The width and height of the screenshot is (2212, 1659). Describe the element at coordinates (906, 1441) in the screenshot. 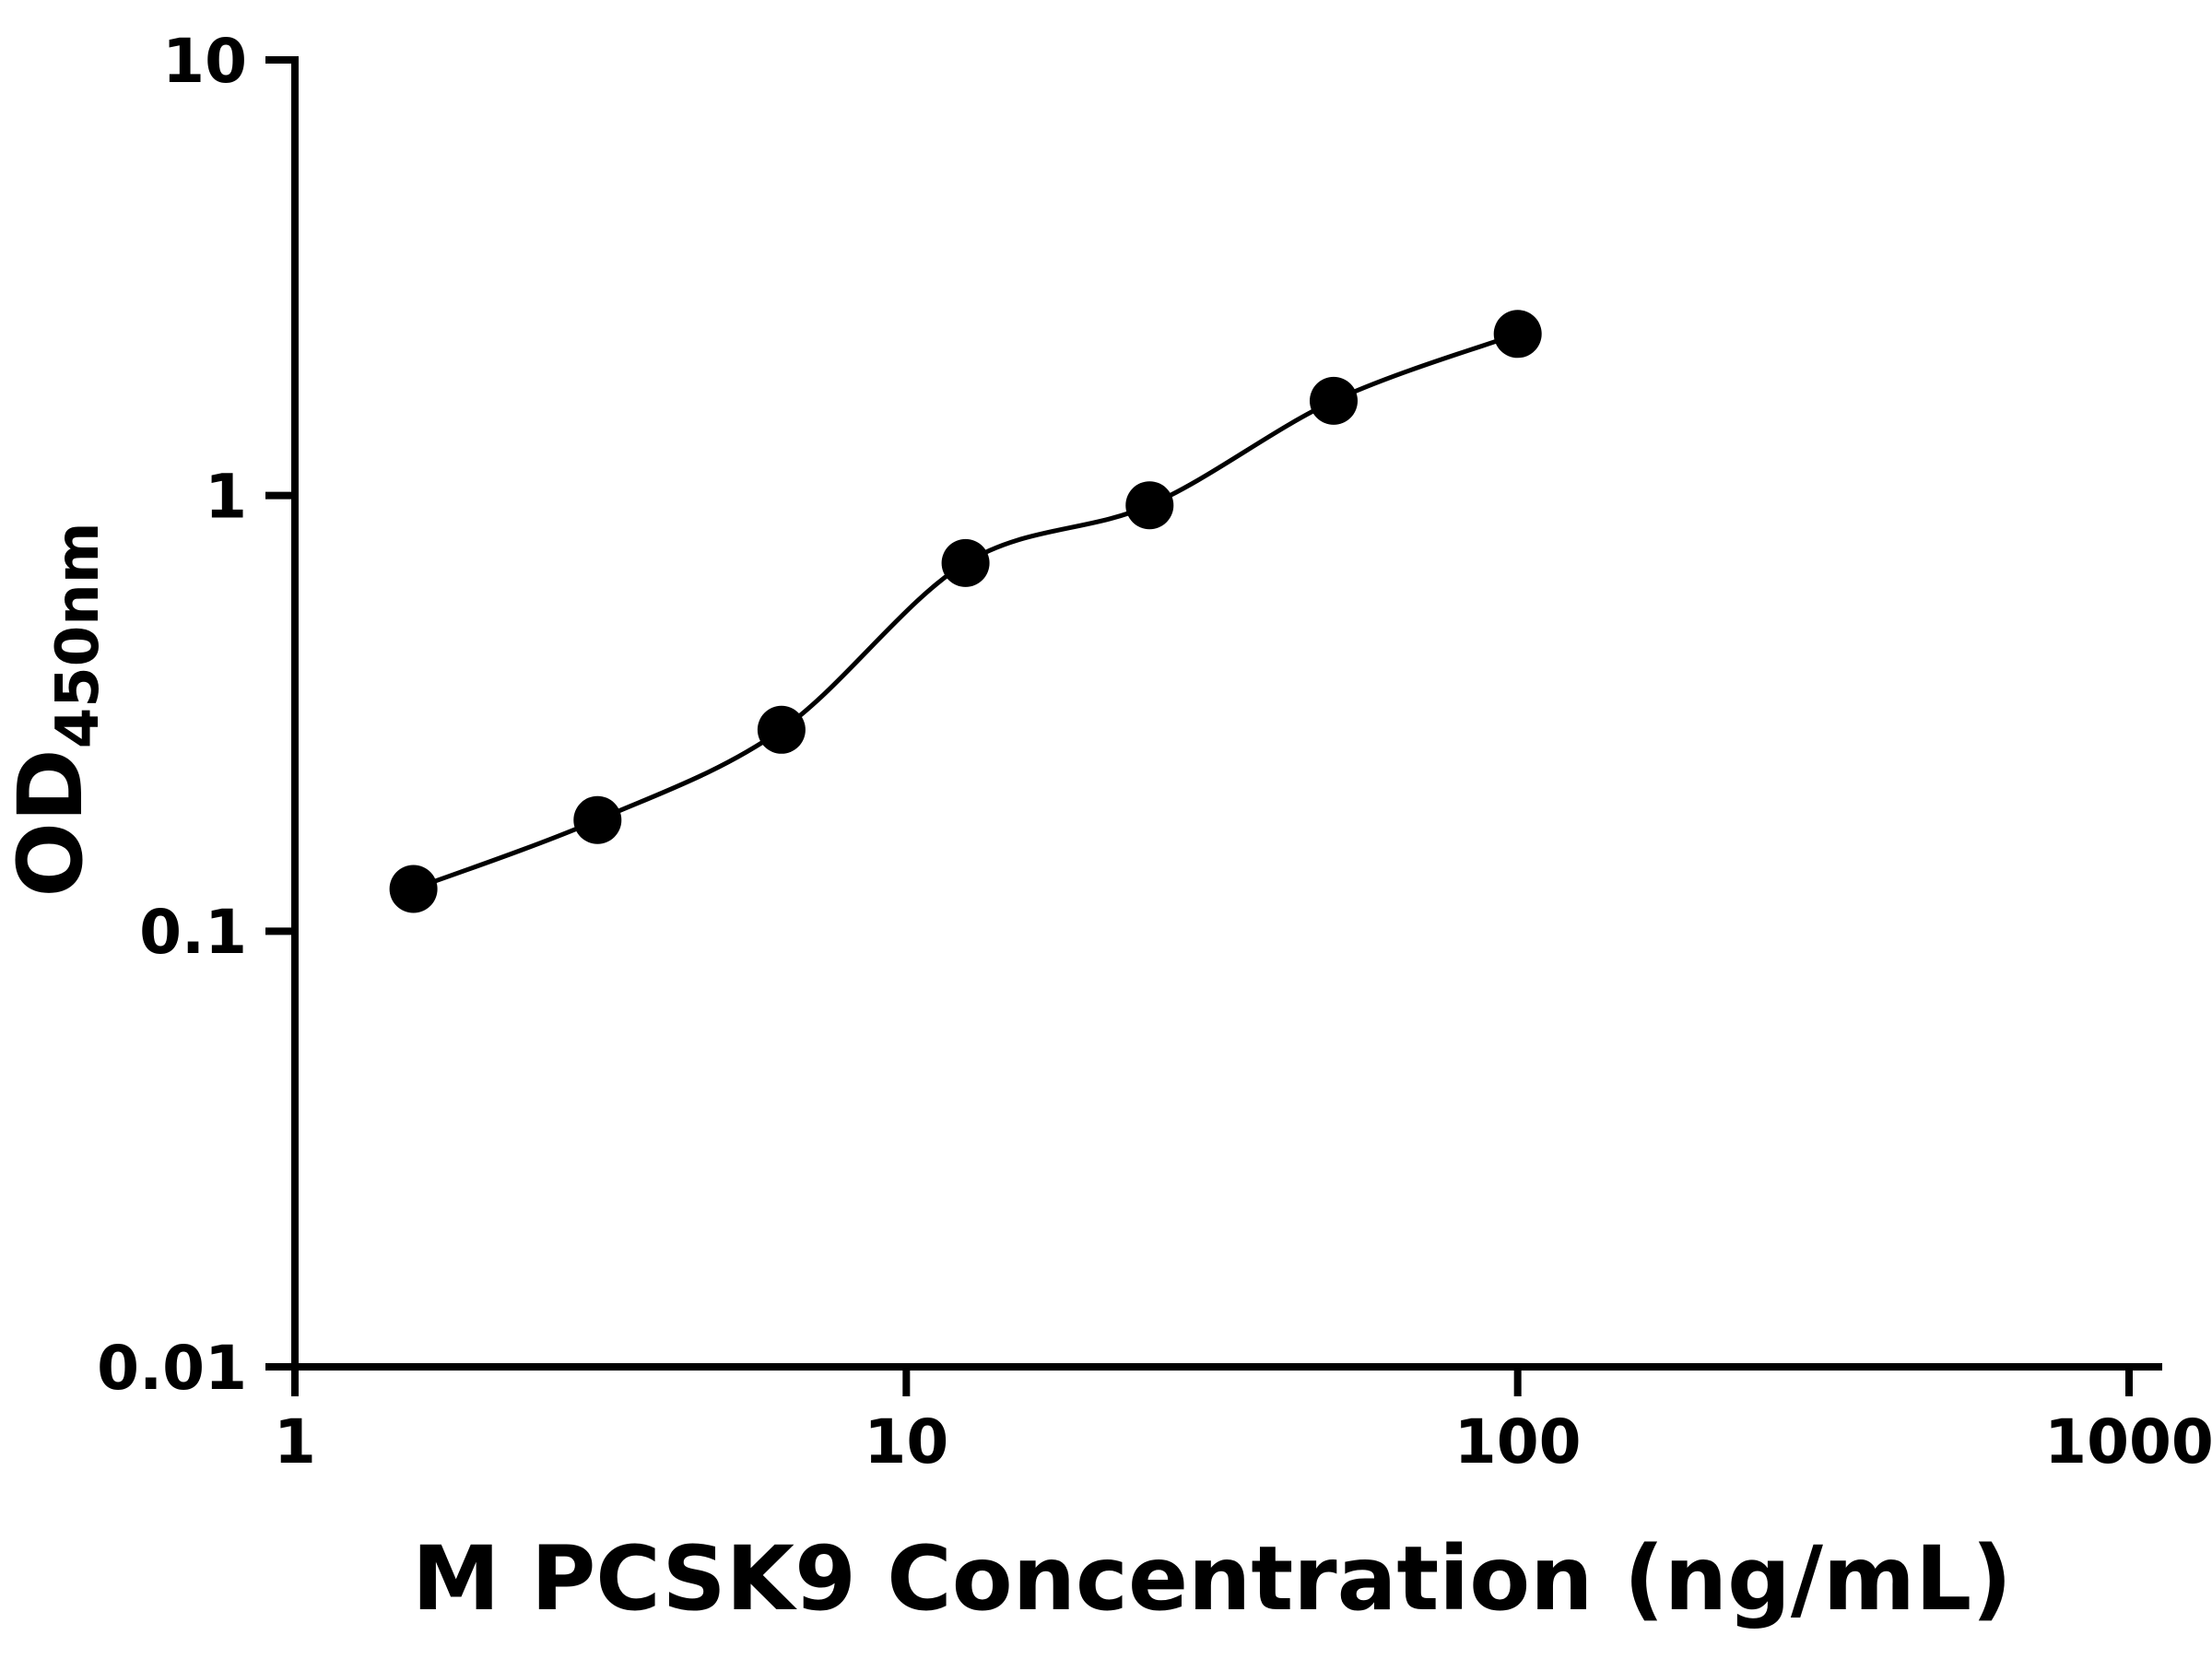

I see `x-tick-label: 10` at that location.